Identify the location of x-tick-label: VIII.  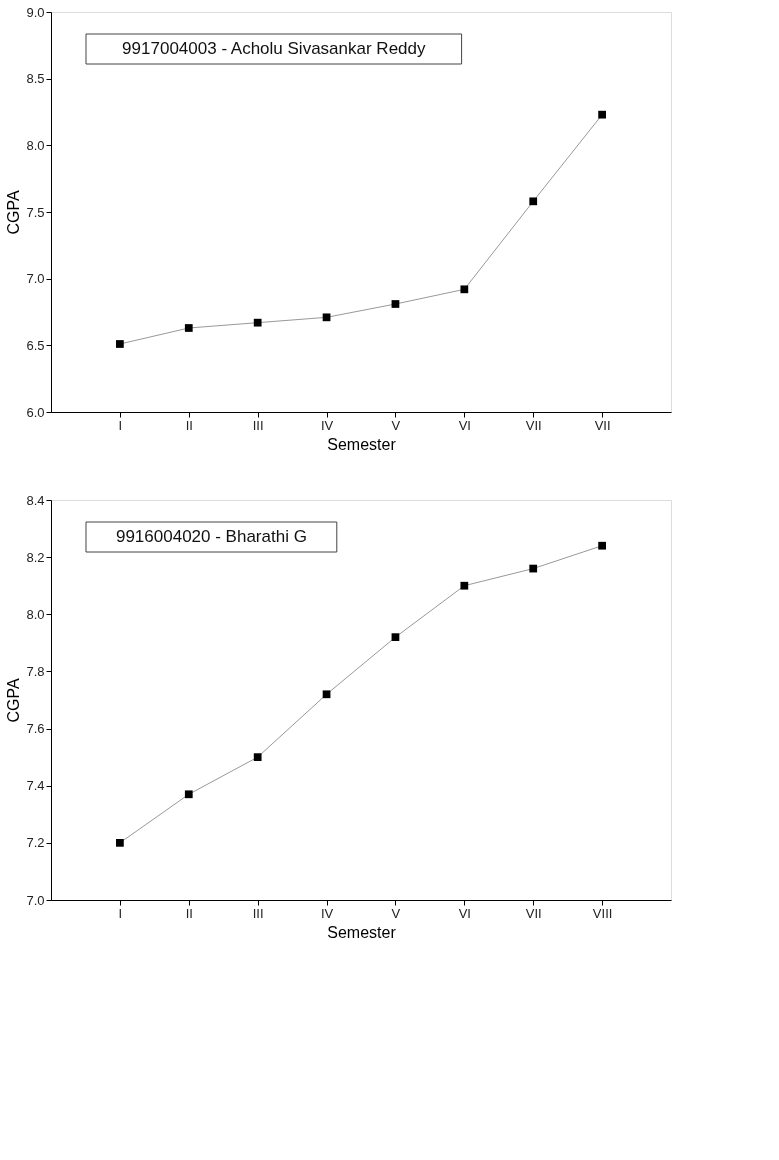
(602, 913).